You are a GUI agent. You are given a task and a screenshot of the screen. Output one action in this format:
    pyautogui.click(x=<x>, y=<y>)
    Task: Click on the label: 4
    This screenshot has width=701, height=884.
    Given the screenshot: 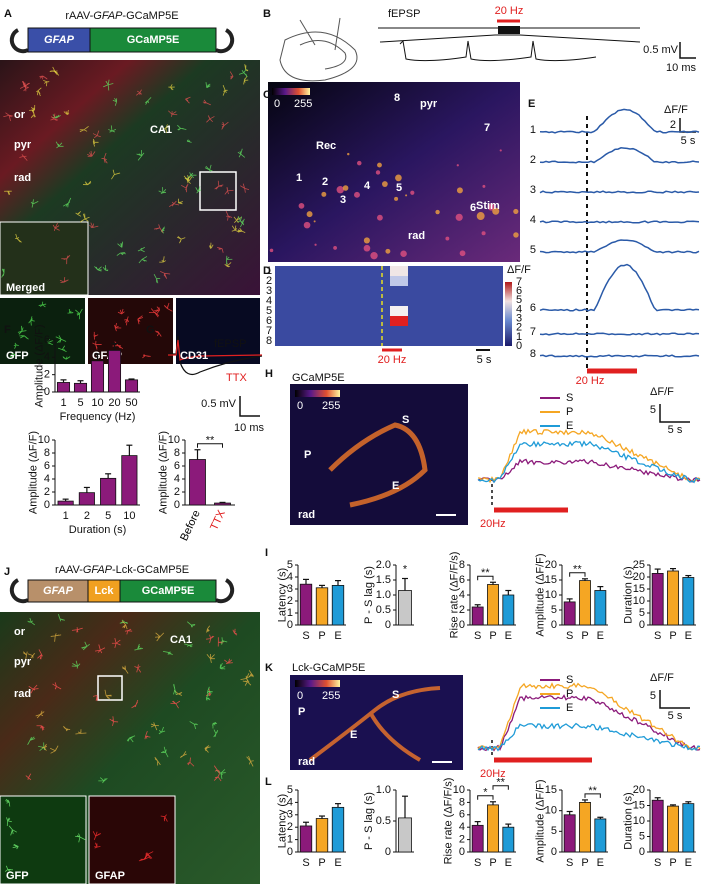 What is the action you would take?
    pyautogui.click(x=519, y=309)
    